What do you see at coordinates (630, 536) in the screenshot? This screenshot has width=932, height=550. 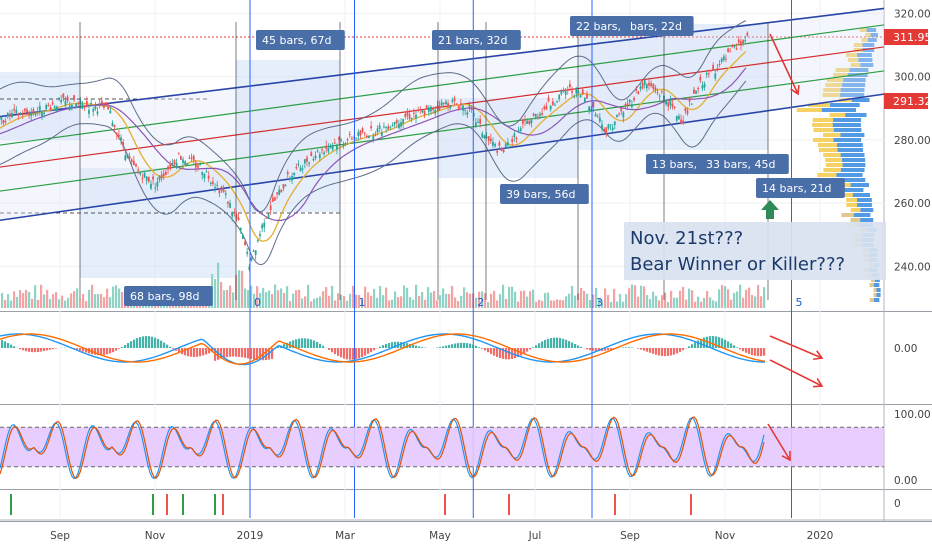 I see `month-tick-label: Sep` at bounding box center [630, 536].